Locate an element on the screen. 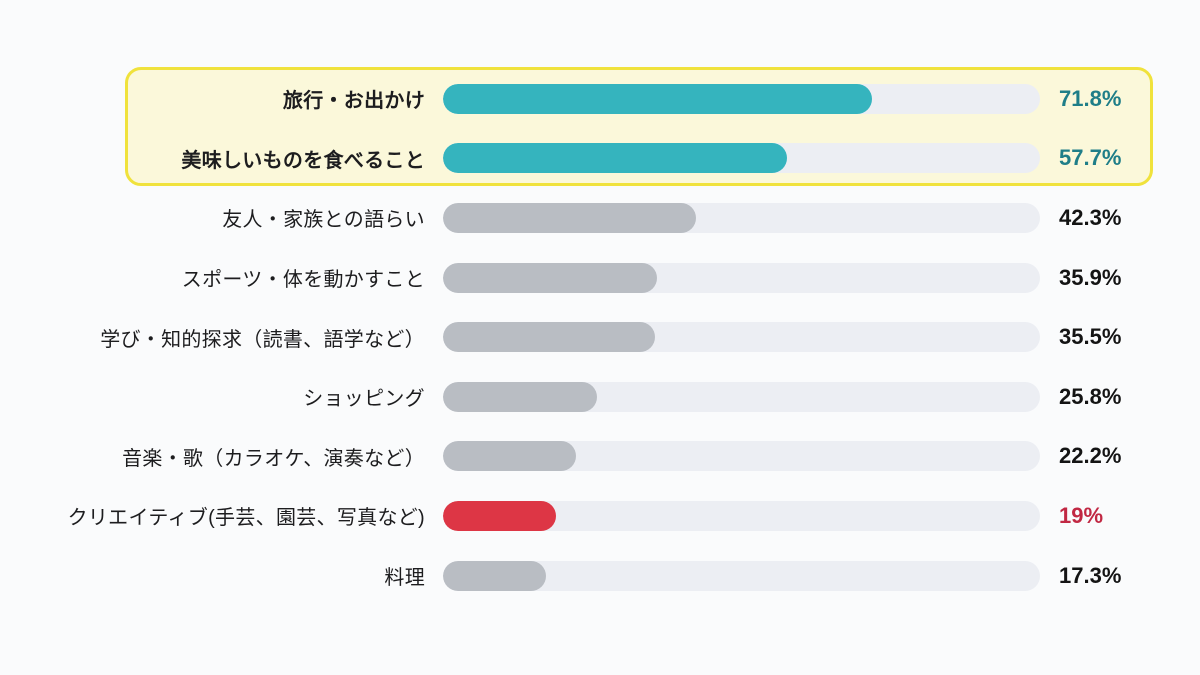 The height and width of the screenshot is (675, 1200). chart-row: 旅行・お出かけ 71.8% is located at coordinates (600, 99).